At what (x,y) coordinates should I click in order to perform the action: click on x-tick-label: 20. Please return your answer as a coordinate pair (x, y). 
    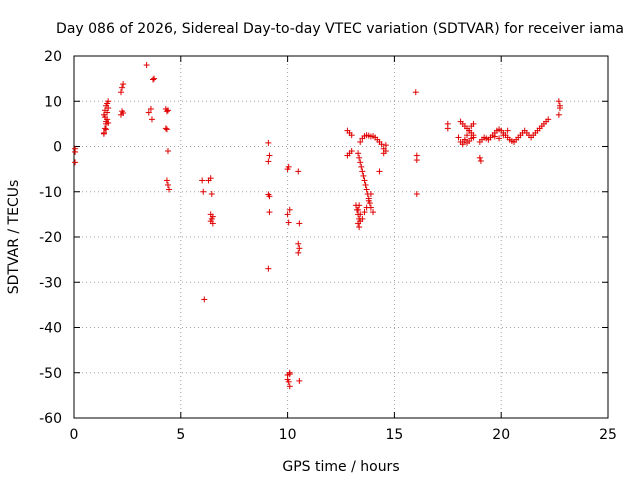
    Looking at the image, I should click on (501, 435).